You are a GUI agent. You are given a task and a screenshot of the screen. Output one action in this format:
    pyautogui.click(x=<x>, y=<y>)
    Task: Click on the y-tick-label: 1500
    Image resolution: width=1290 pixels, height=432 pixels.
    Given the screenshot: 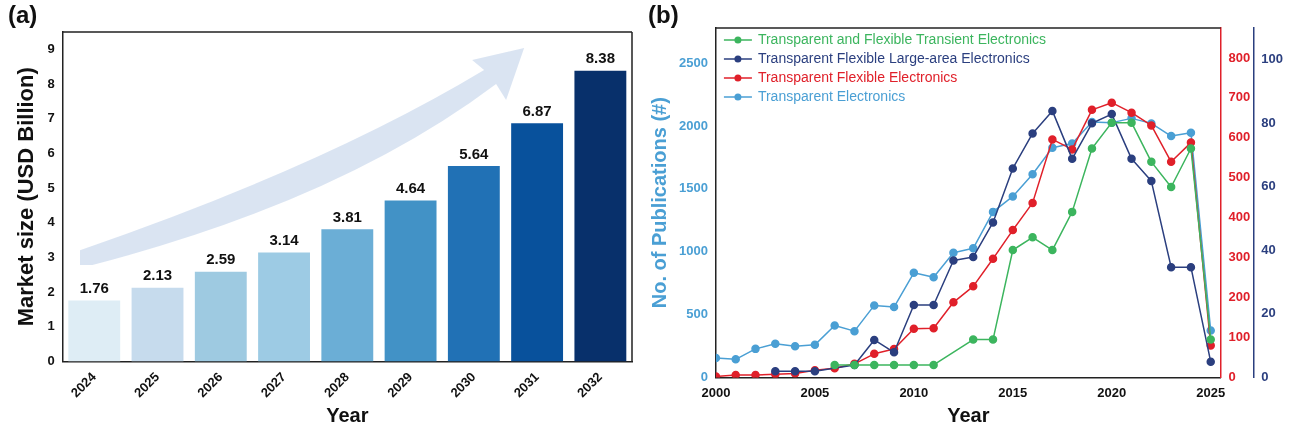 What is the action you would take?
    pyautogui.click(x=693, y=188)
    